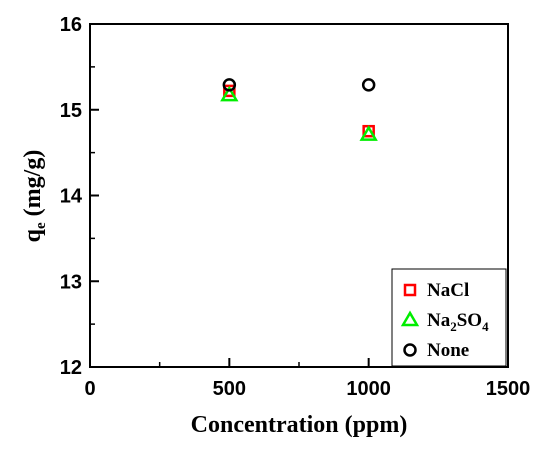 The image size is (550, 453). I want to click on legend-marker-triangle, so click(410, 318).